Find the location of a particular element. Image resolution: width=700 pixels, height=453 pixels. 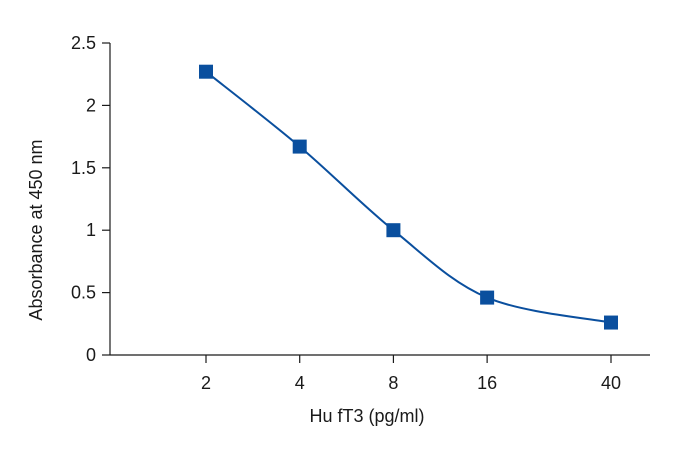

y-axis-ticks: 0 0.5 1 1.5 2 2.5 is located at coordinates (90, 199).